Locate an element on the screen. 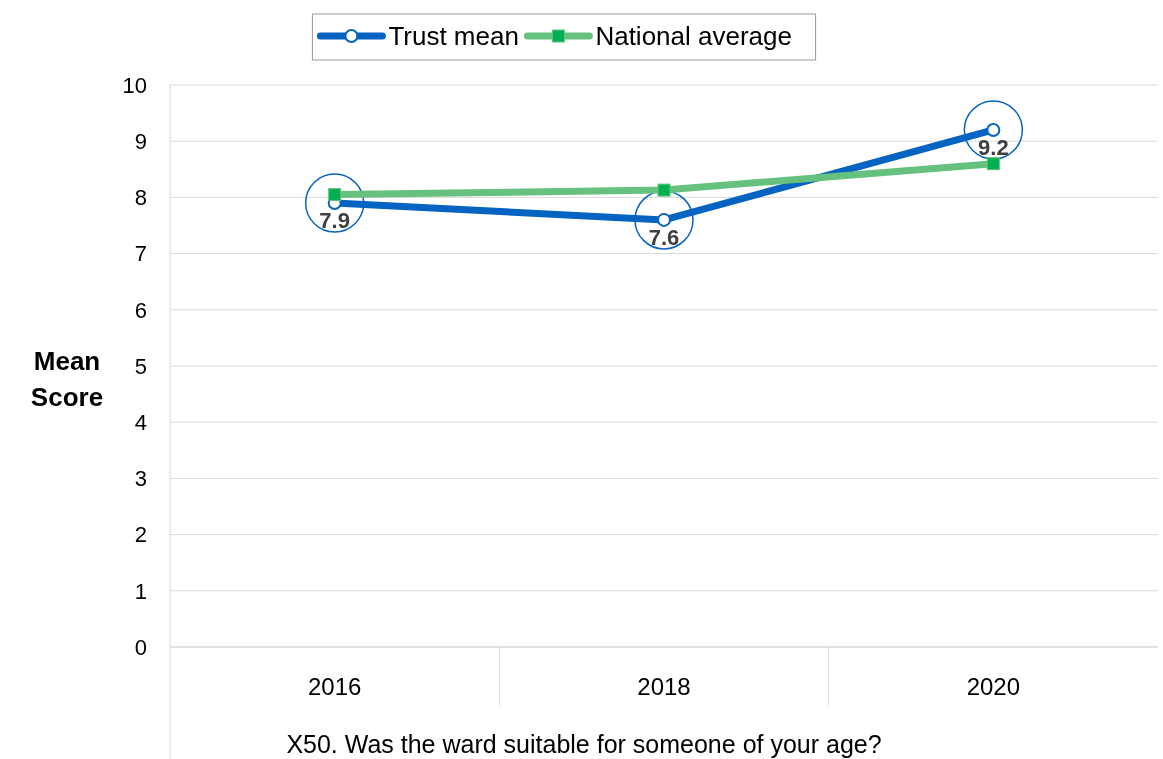 The height and width of the screenshot is (759, 1163). x-tick-label: 2018 is located at coordinates (664, 686).